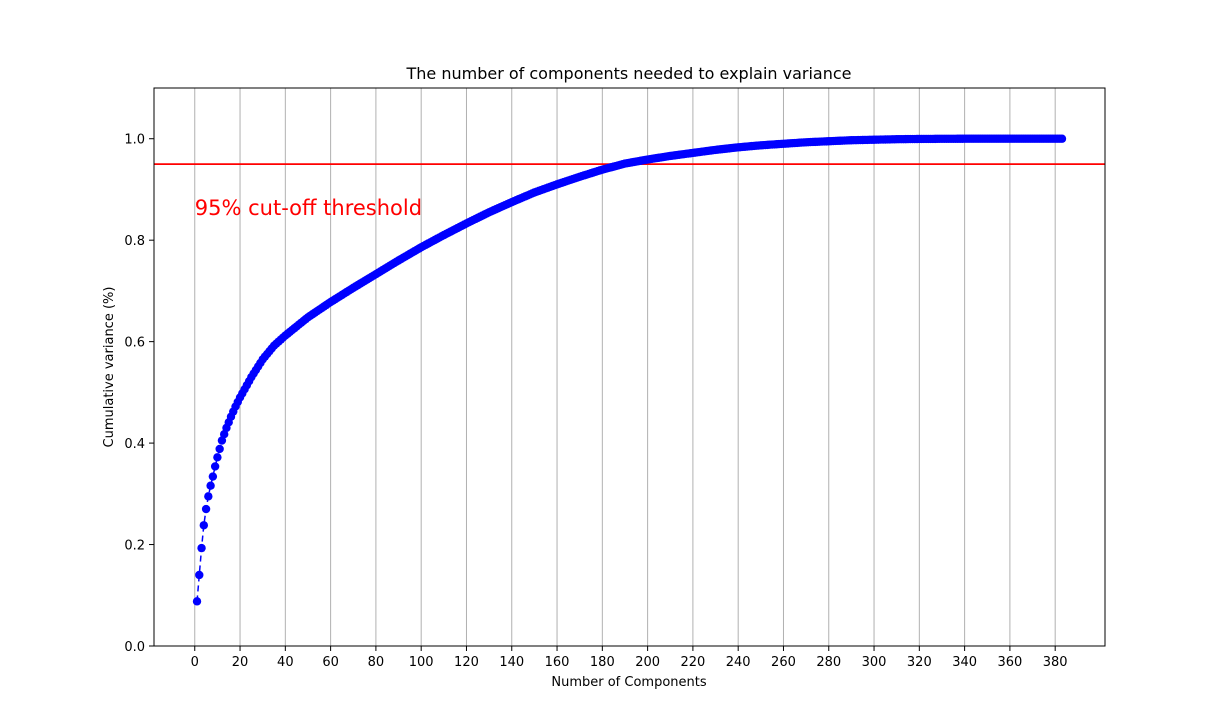 The image size is (1229, 726). Describe the element at coordinates (511, 662) in the screenshot. I see `x-tick-label: 140` at that location.